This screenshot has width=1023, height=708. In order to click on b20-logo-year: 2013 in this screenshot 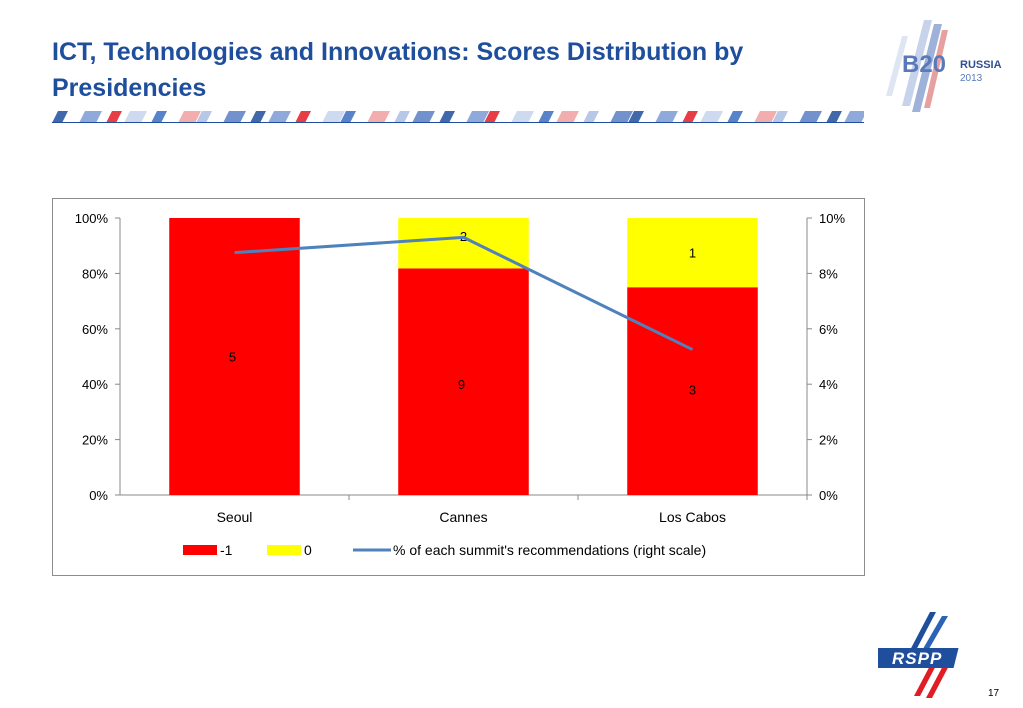, I will do `click(971, 78)`.